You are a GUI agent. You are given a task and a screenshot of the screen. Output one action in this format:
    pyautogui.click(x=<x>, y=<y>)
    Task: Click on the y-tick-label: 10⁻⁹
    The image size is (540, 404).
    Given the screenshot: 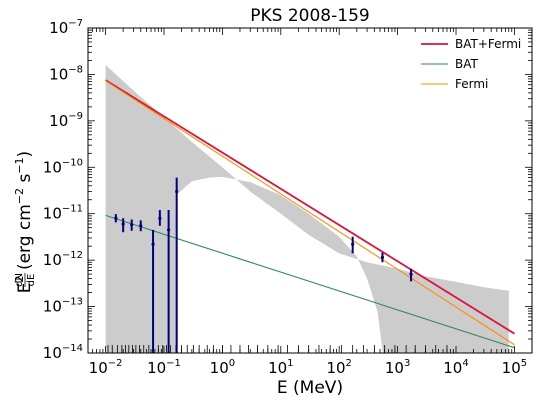 What is the action you would take?
    pyautogui.click(x=66, y=120)
    